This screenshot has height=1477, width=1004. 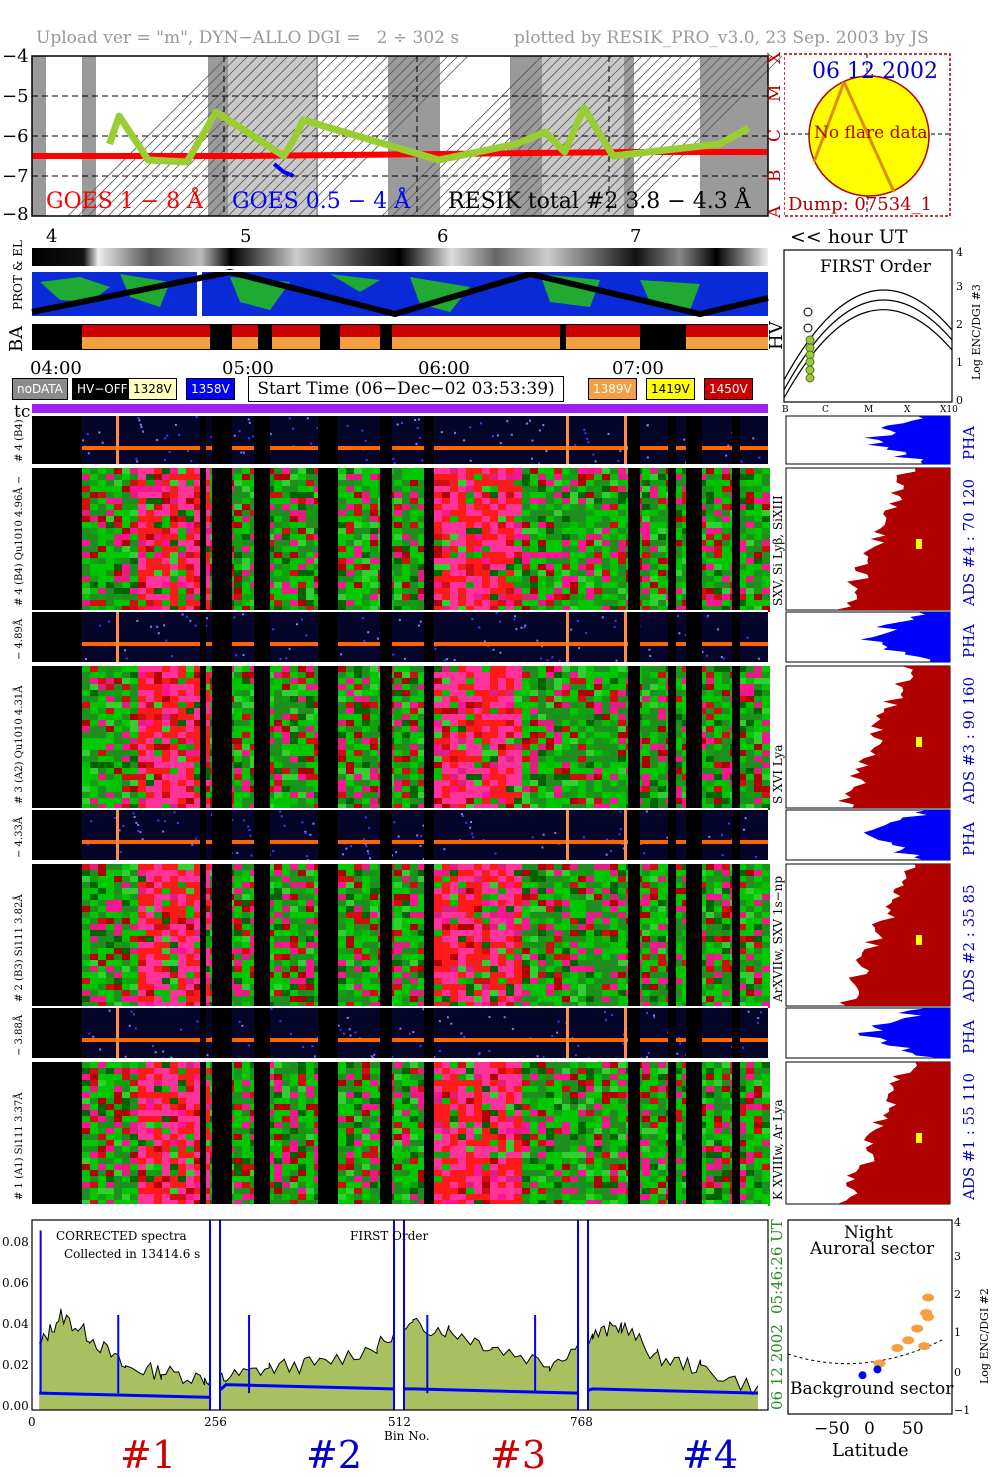 I want to click on ads-label-3: ADS #2 : 35 85, so click(x=969, y=943).